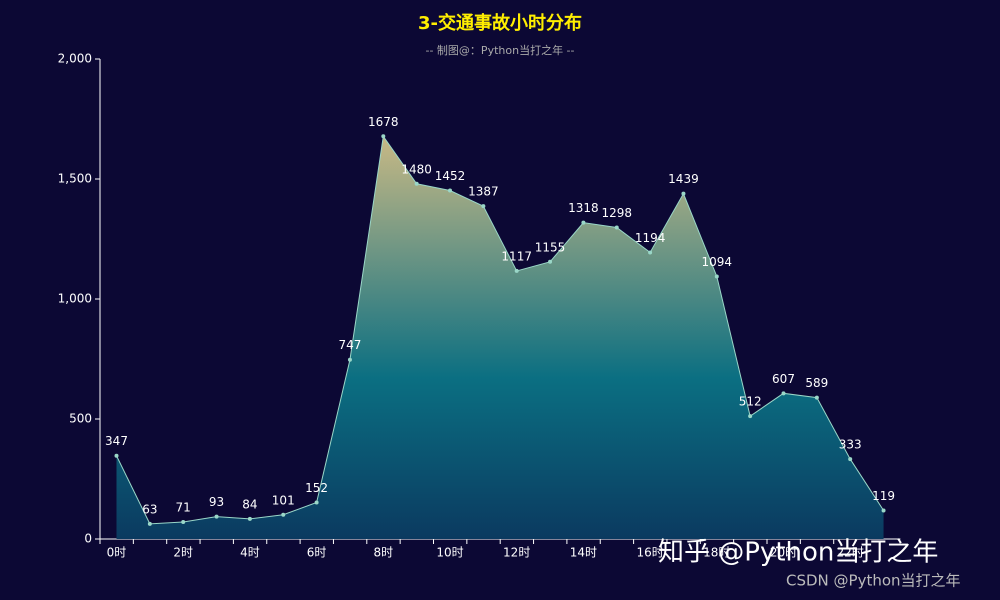  What do you see at coordinates (816, 383) in the screenshot?
I see `value-label: 589` at bounding box center [816, 383].